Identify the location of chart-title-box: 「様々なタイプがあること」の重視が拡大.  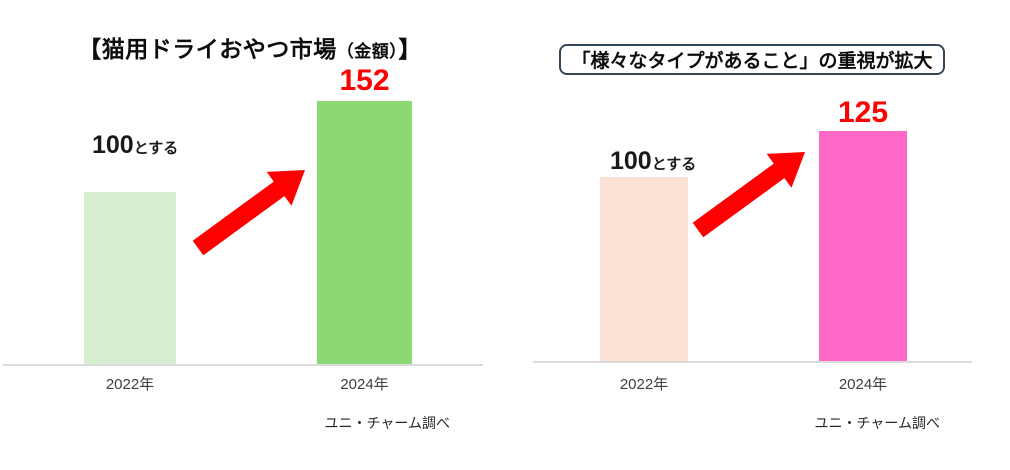
(752, 59).